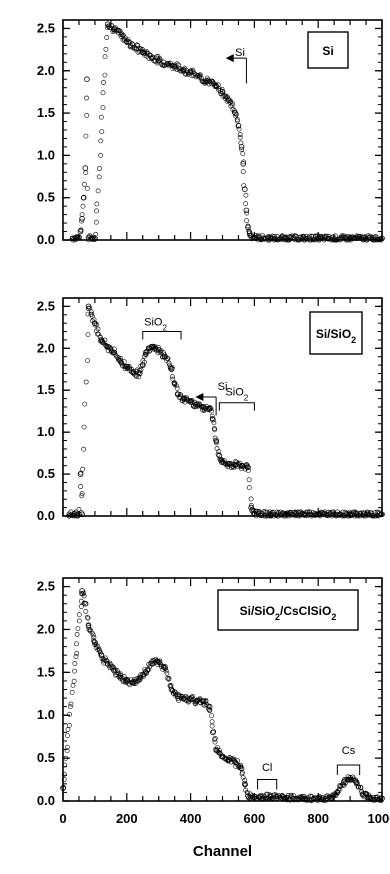 This screenshot has width=390, height=874. Describe the element at coordinates (349, 751) in the screenshot. I see `annotation-cs: Cs` at that location.